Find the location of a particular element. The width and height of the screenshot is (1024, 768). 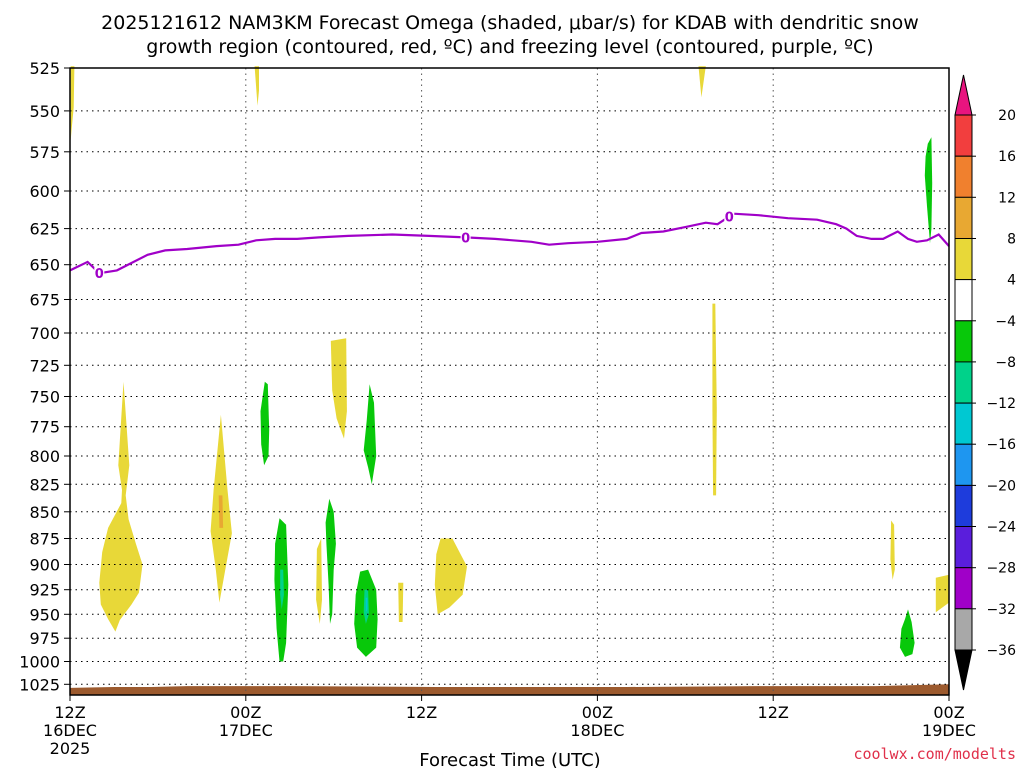

colorbar-label-13: −36 is located at coordinates (1001, 651).